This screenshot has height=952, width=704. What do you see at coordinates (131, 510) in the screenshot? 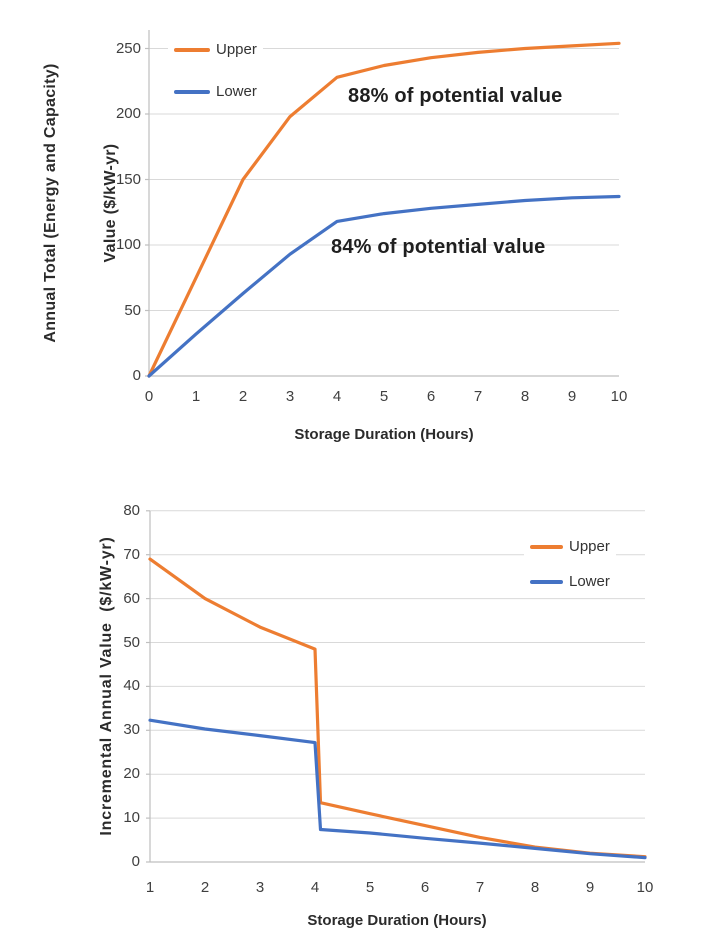
I see `y-tick-label: 80` at bounding box center [131, 510].